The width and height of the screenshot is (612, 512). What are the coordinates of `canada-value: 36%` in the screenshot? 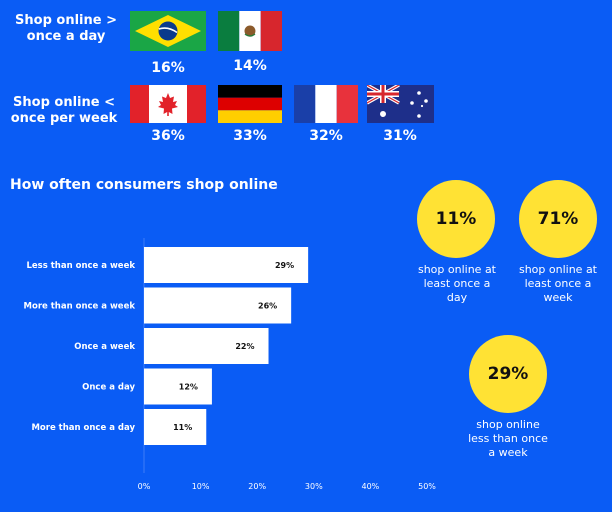 It's located at (168, 136).